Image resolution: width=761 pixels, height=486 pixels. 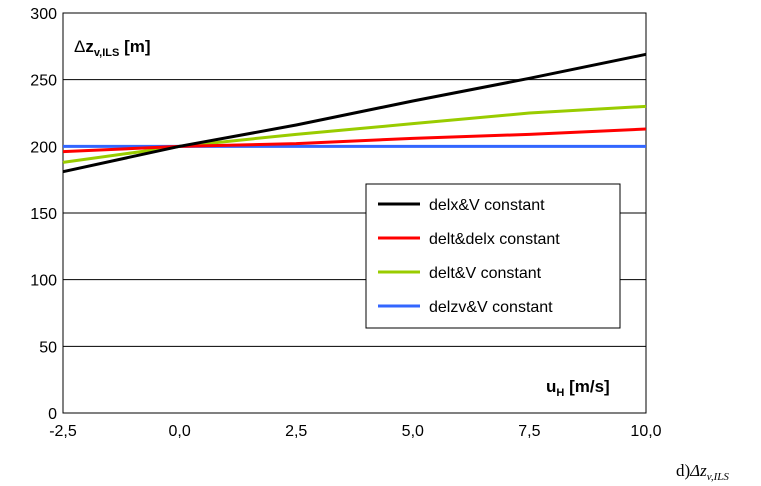 I want to click on legend-label: delzv&V constant, so click(x=491, y=307).